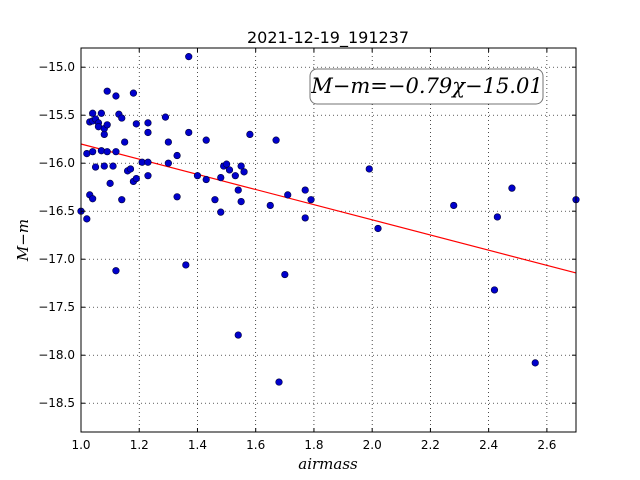 The width and height of the screenshot is (640, 480). What do you see at coordinates (488, 445) in the screenshot?
I see `x-tick-label: 2.4` at bounding box center [488, 445].